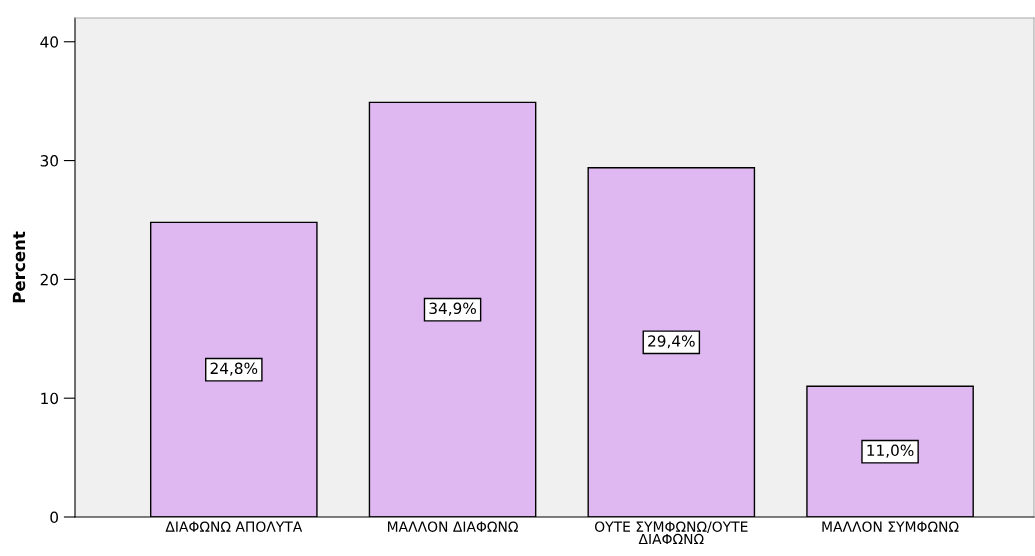 This screenshot has height=556, width=1035. What do you see at coordinates (452, 309) in the screenshot?
I see `data-label: 34,9%` at bounding box center [452, 309].